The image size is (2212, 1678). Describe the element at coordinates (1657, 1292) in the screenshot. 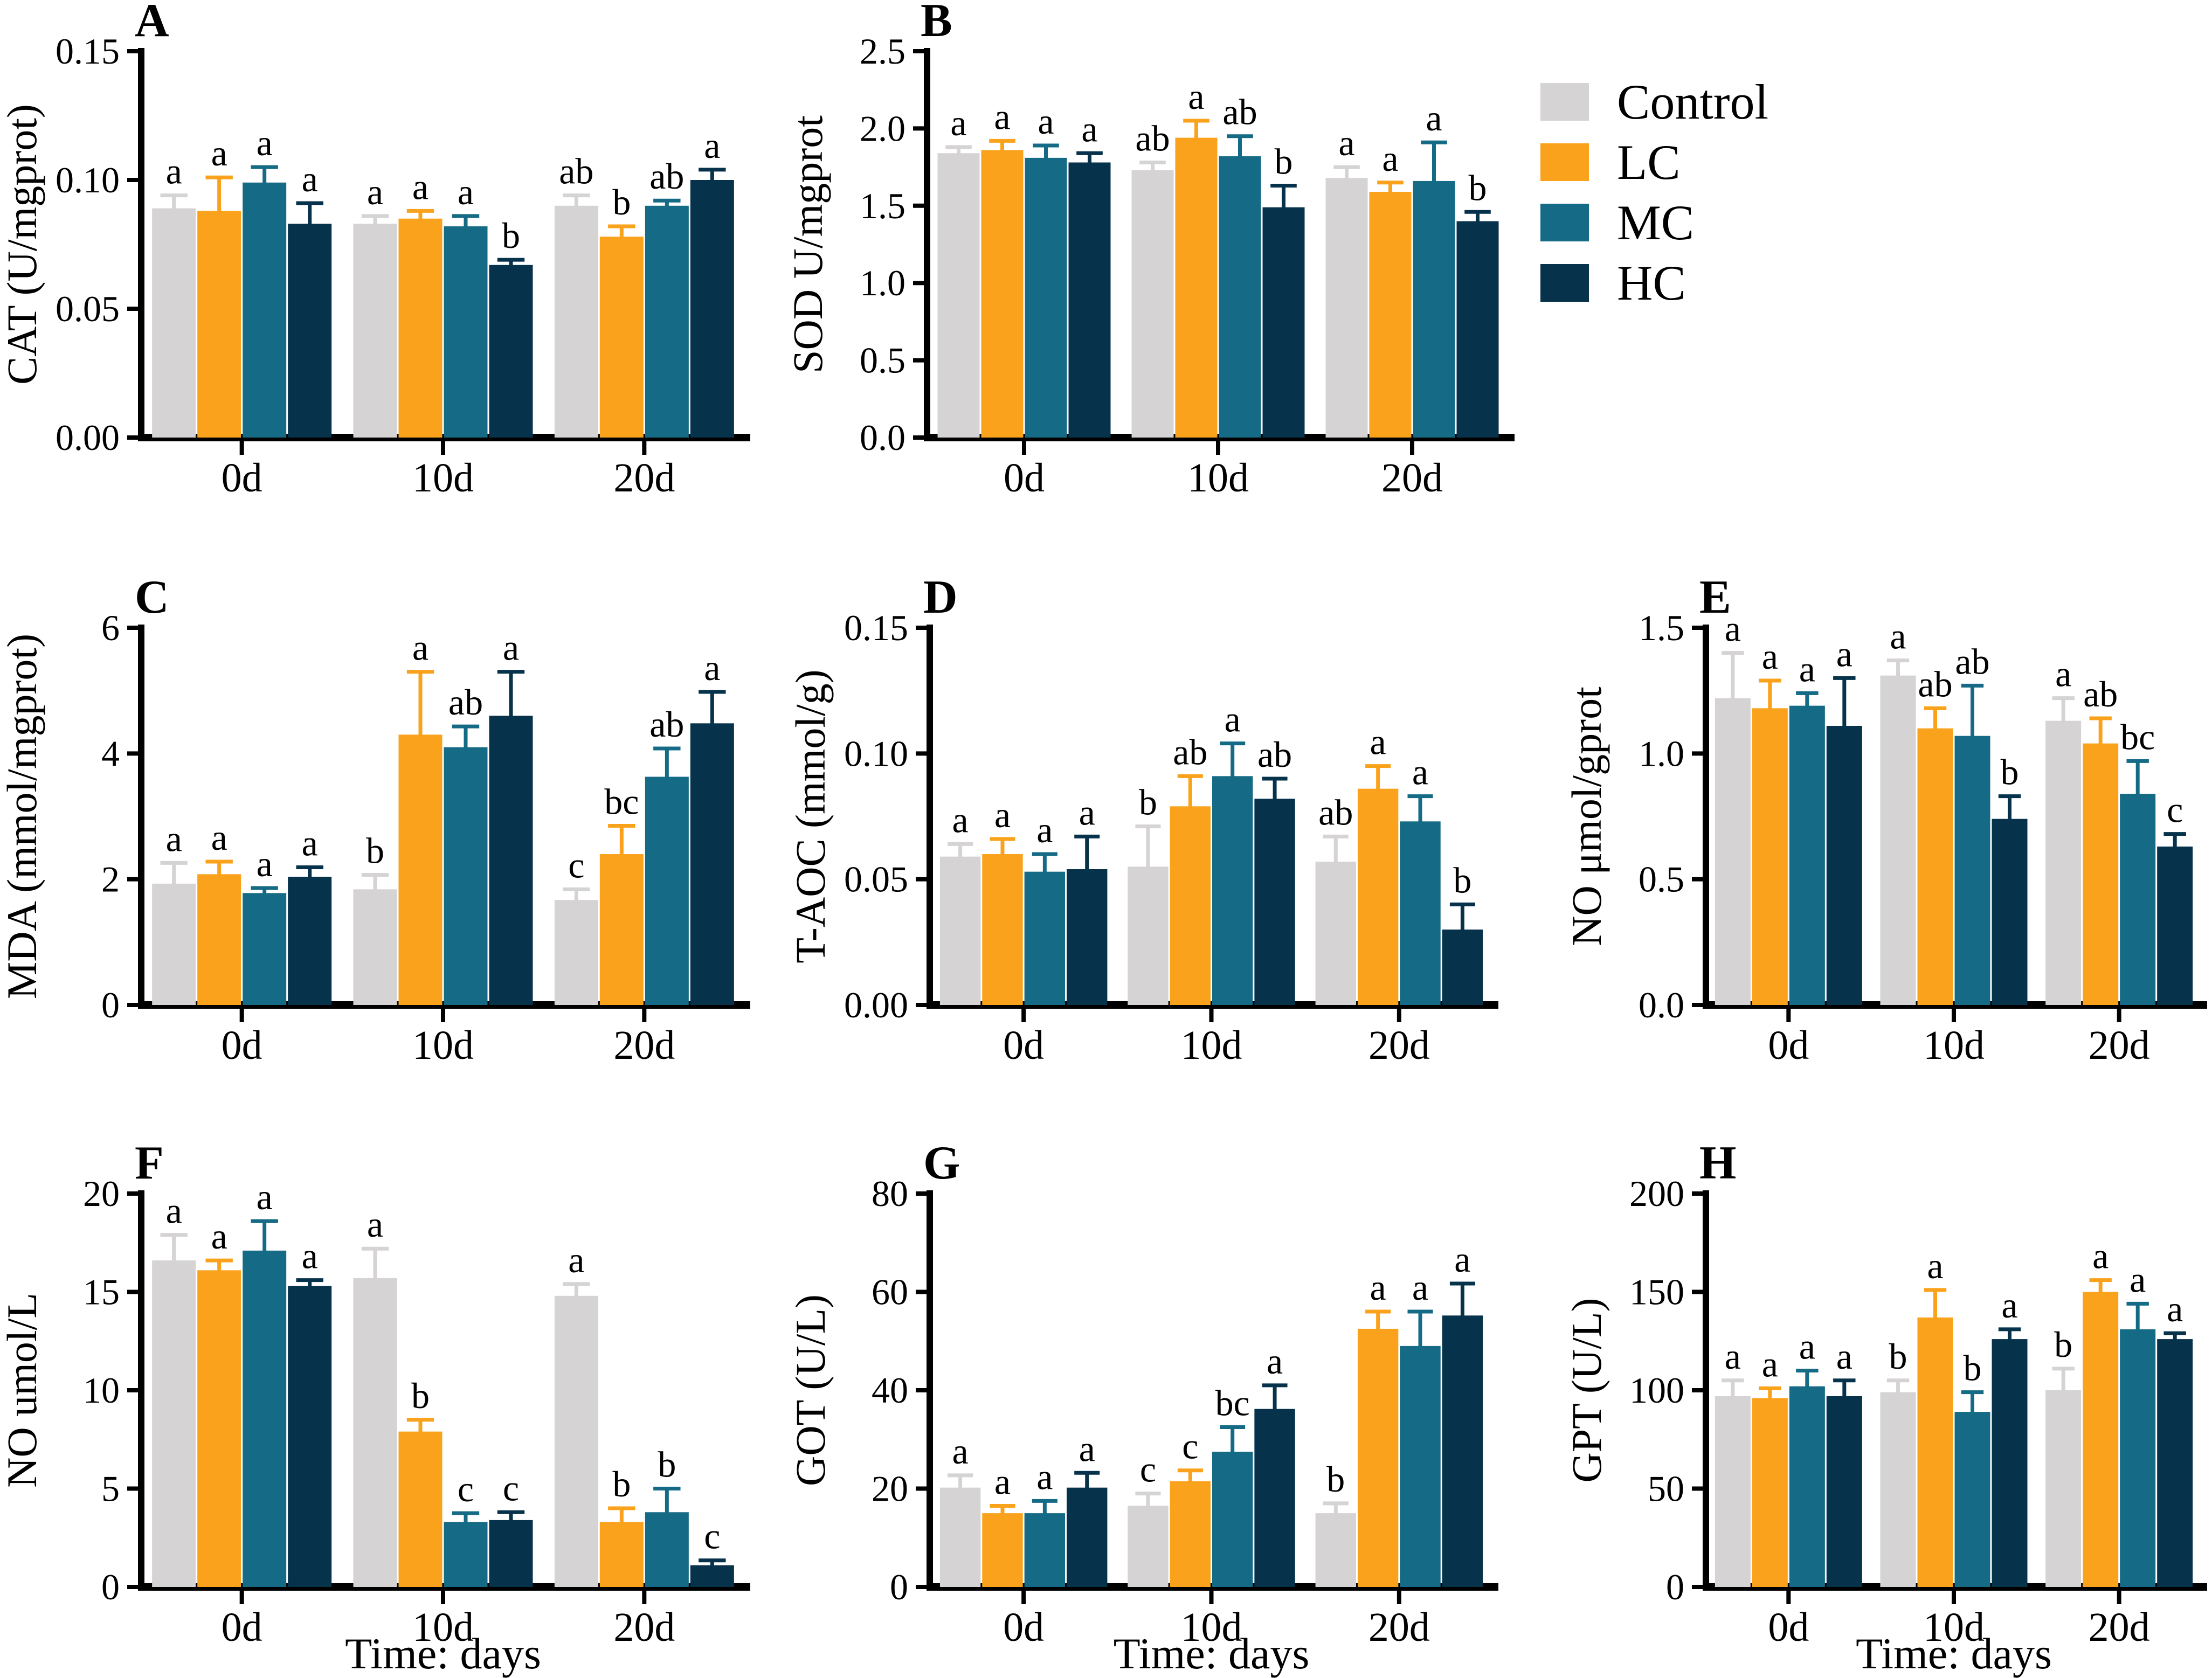

I see `y-tick-label: 150` at that location.